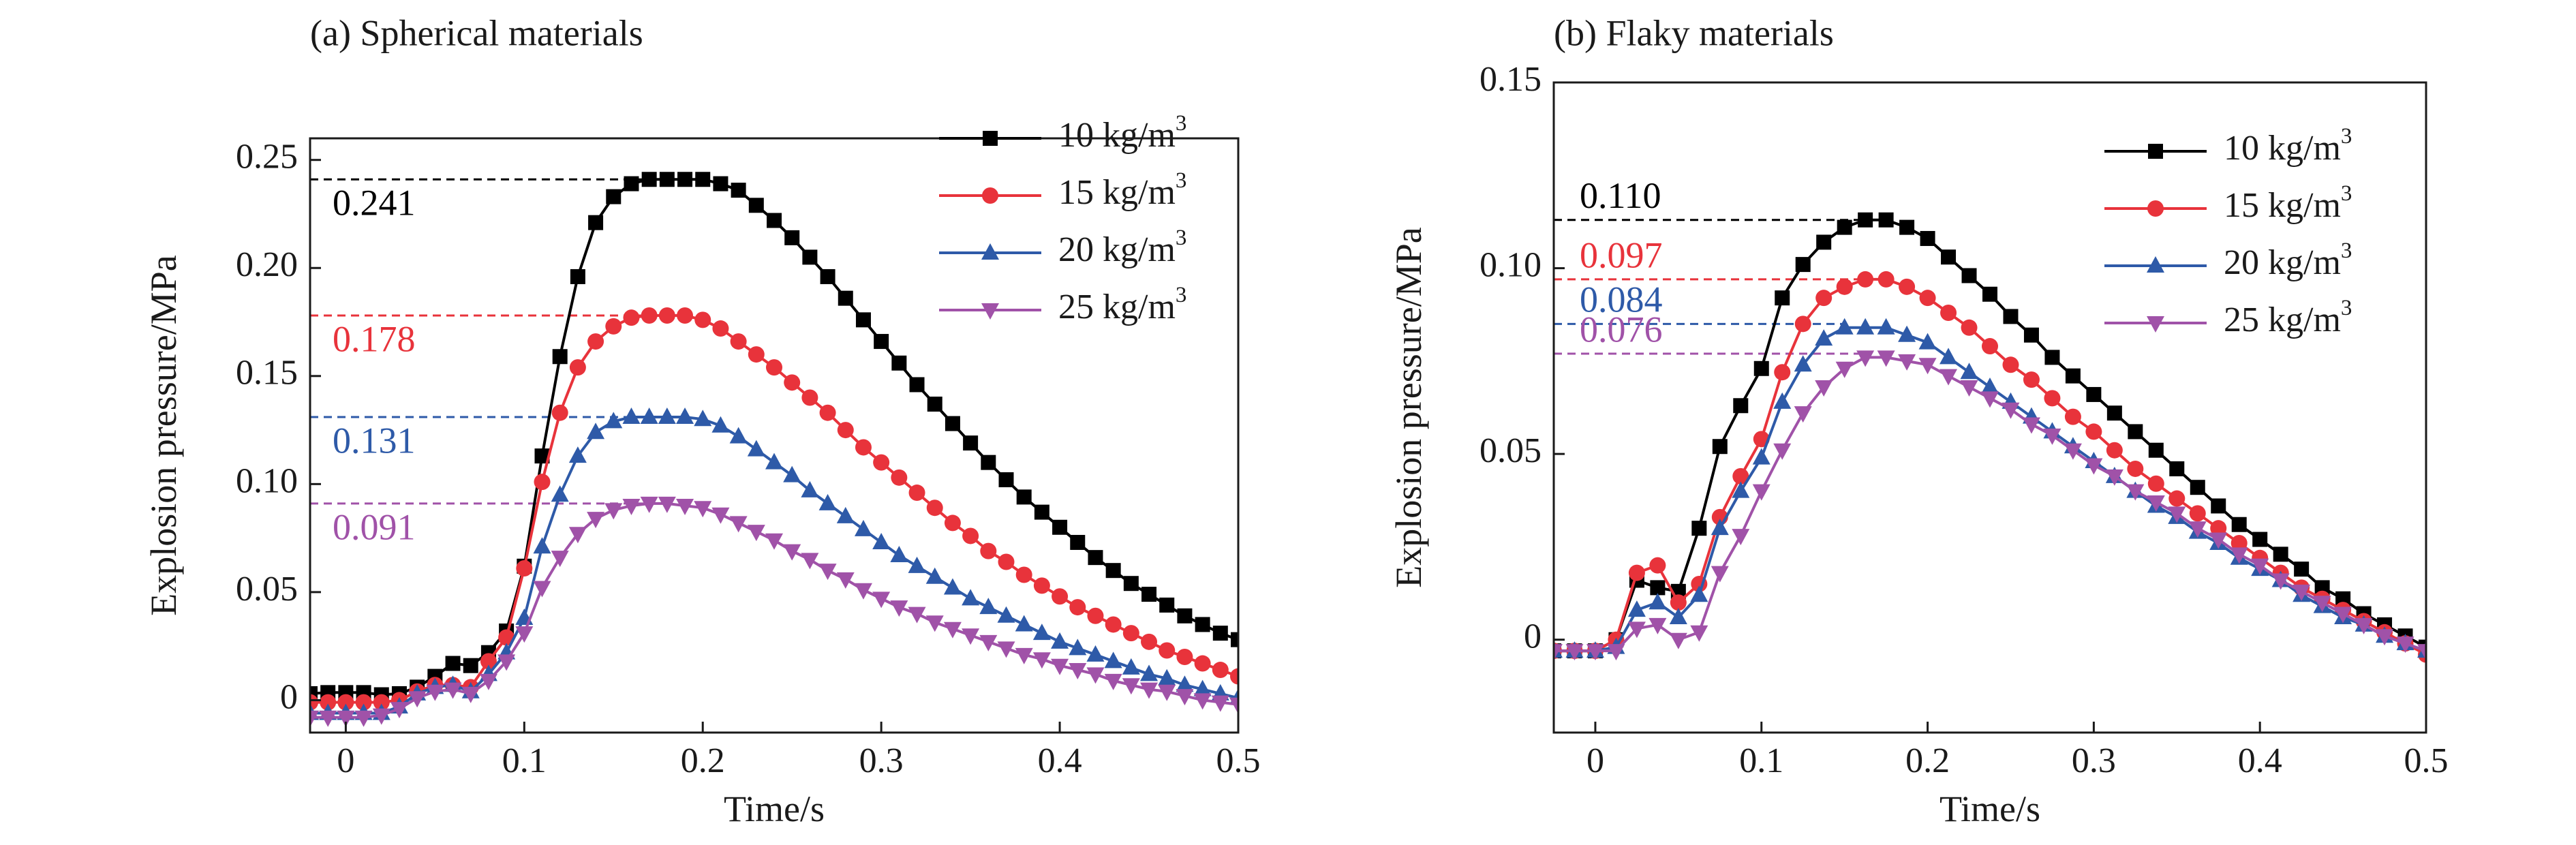  What do you see at coordinates (1595, 760) in the screenshot?
I see `x-tick-label: 0` at bounding box center [1595, 760].